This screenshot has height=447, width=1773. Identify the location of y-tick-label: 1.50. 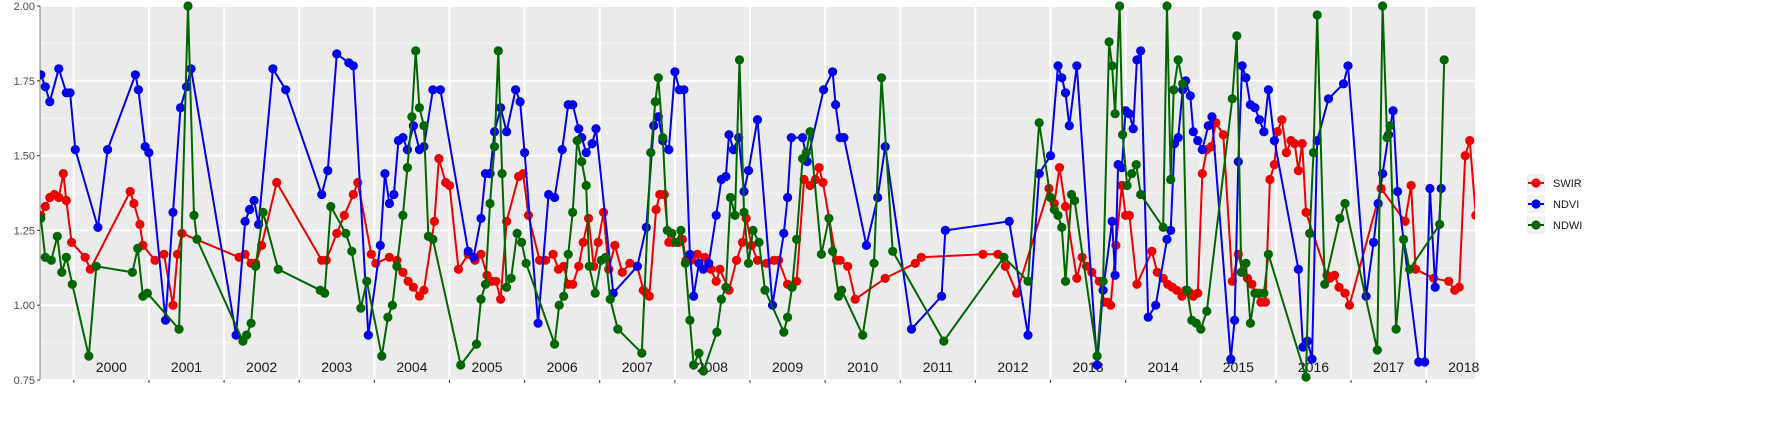
(24, 157).